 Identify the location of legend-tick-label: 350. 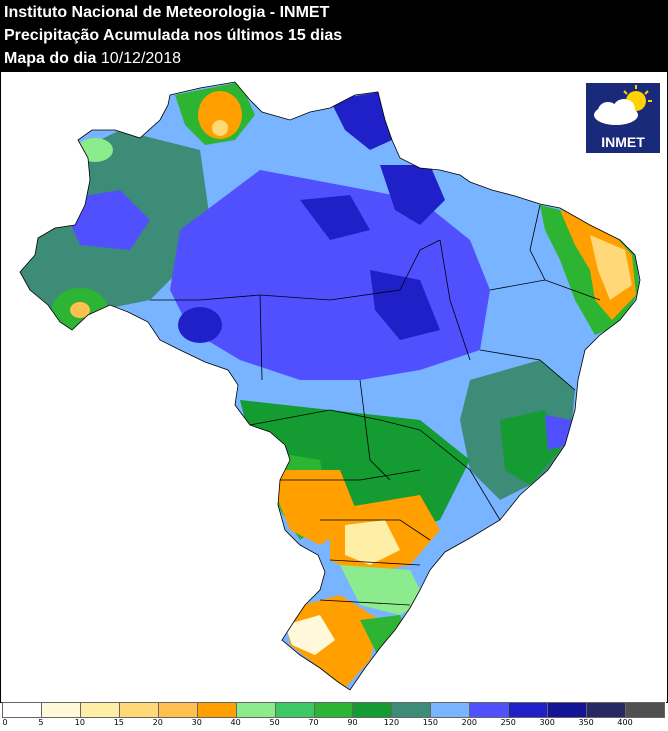
(586, 722).